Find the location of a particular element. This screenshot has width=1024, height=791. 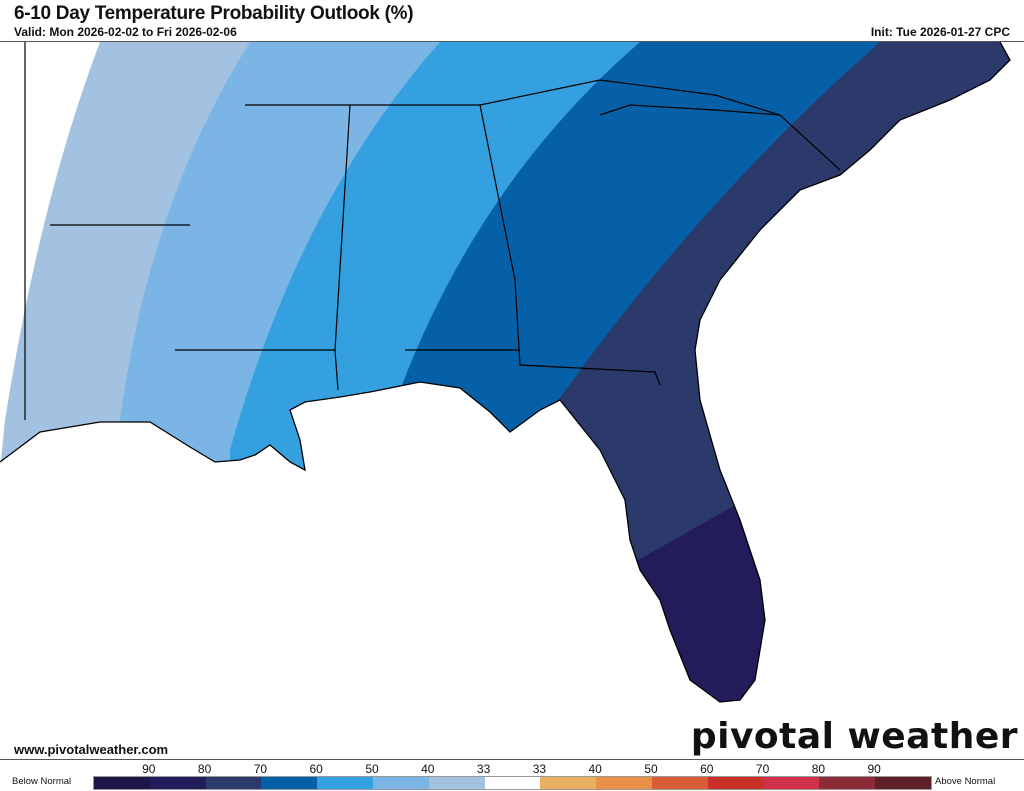

legend-below-label: Below Normal is located at coordinates (42, 781).